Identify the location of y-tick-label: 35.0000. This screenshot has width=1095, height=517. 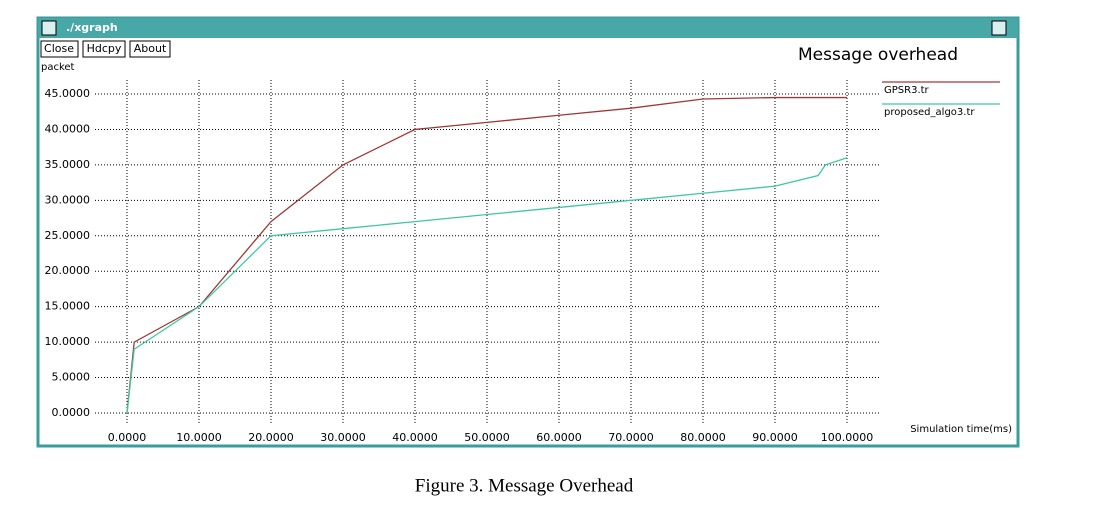
(68, 164).